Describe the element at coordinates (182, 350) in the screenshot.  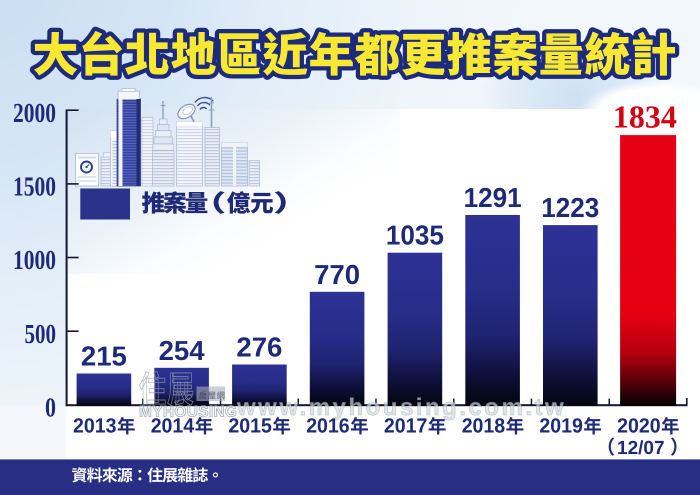
I see `svg-text: 254` at that location.